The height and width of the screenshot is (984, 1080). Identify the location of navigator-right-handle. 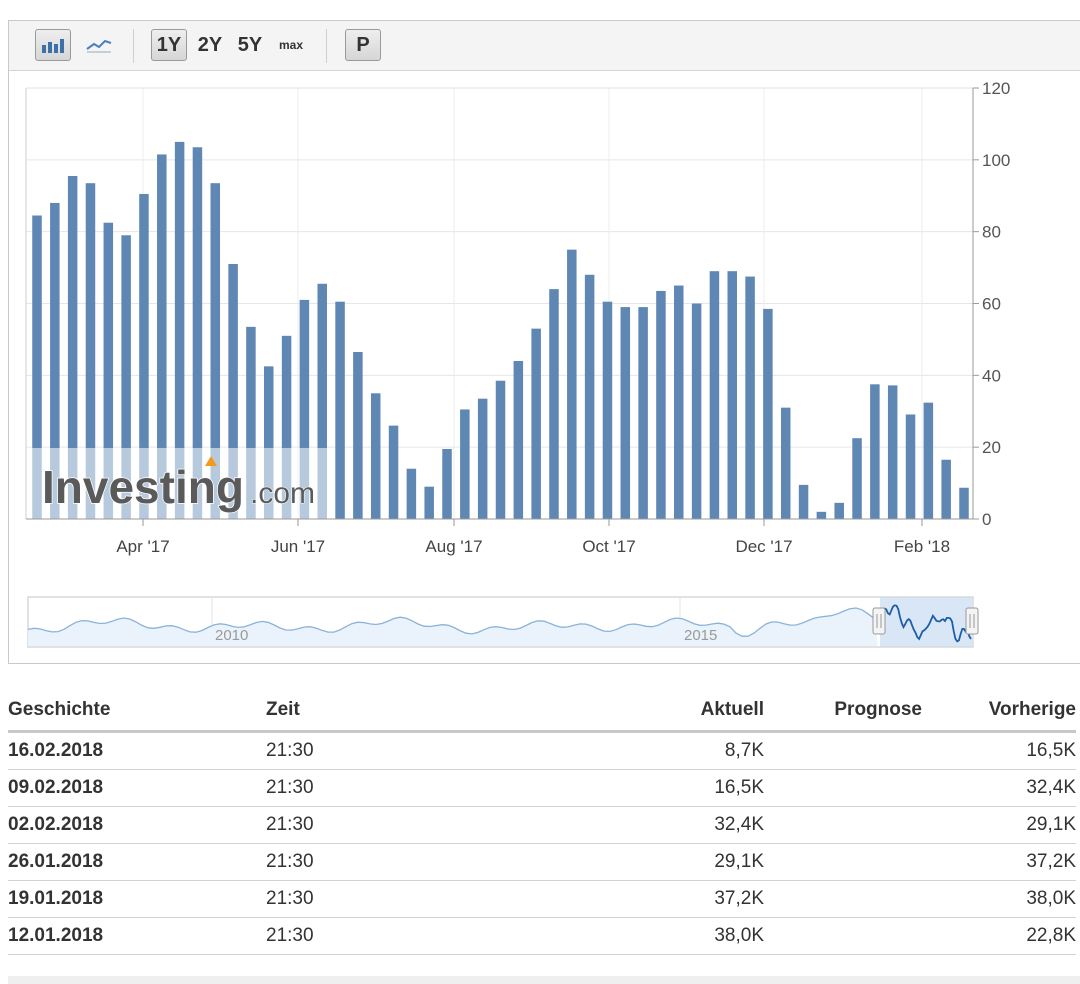
(972, 621).